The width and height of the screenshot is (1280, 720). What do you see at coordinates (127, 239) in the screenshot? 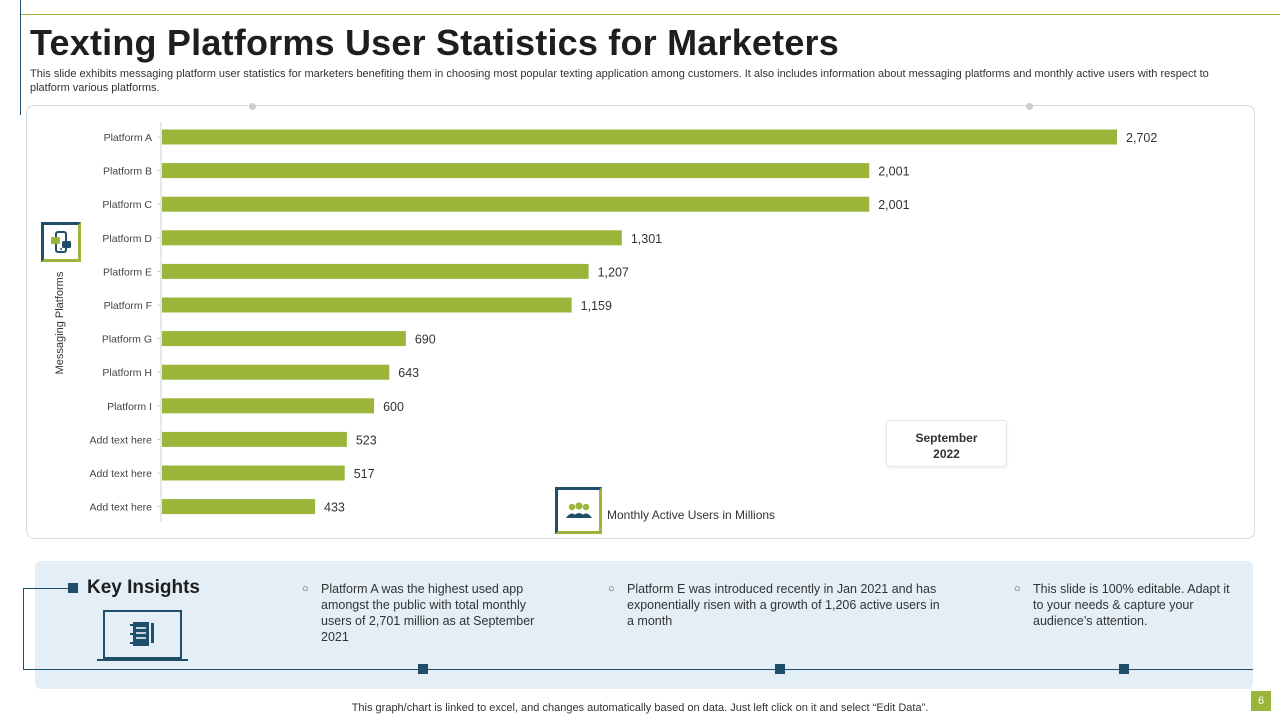
I see `category-label: Platform D` at bounding box center [127, 239].